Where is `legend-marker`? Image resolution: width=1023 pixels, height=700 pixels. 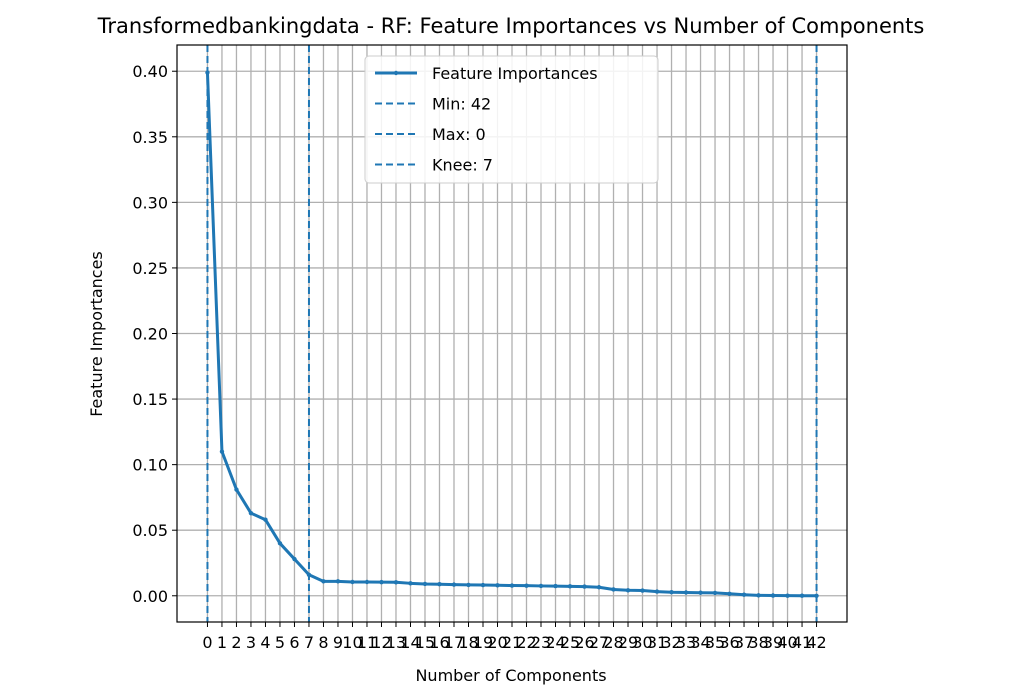 legend-marker is located at coordinates (396, 73).